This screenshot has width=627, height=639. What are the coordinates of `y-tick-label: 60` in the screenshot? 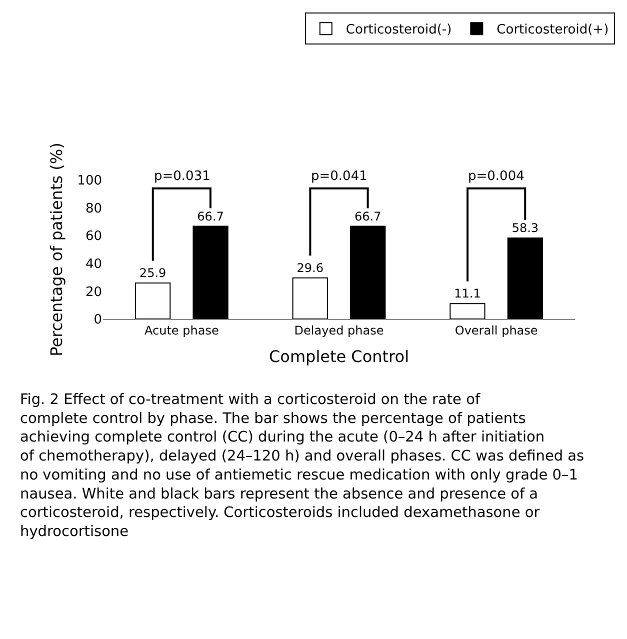 It's located at (93, 236).